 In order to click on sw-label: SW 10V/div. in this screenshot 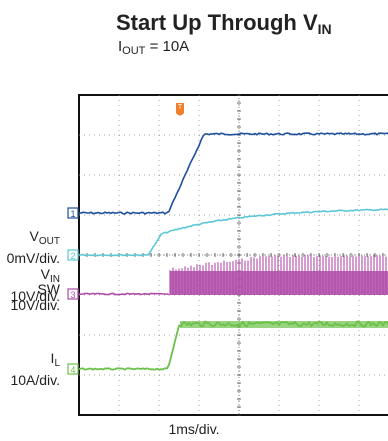, I will do `click(35, 297)`.